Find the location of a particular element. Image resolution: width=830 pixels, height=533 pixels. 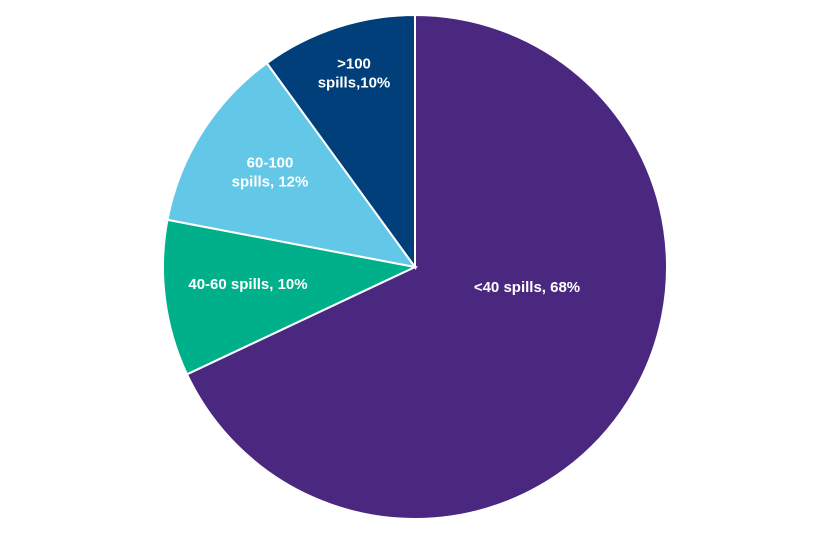

slice-label-0: <40 spills, 68% is located at coordinates (527, 287).